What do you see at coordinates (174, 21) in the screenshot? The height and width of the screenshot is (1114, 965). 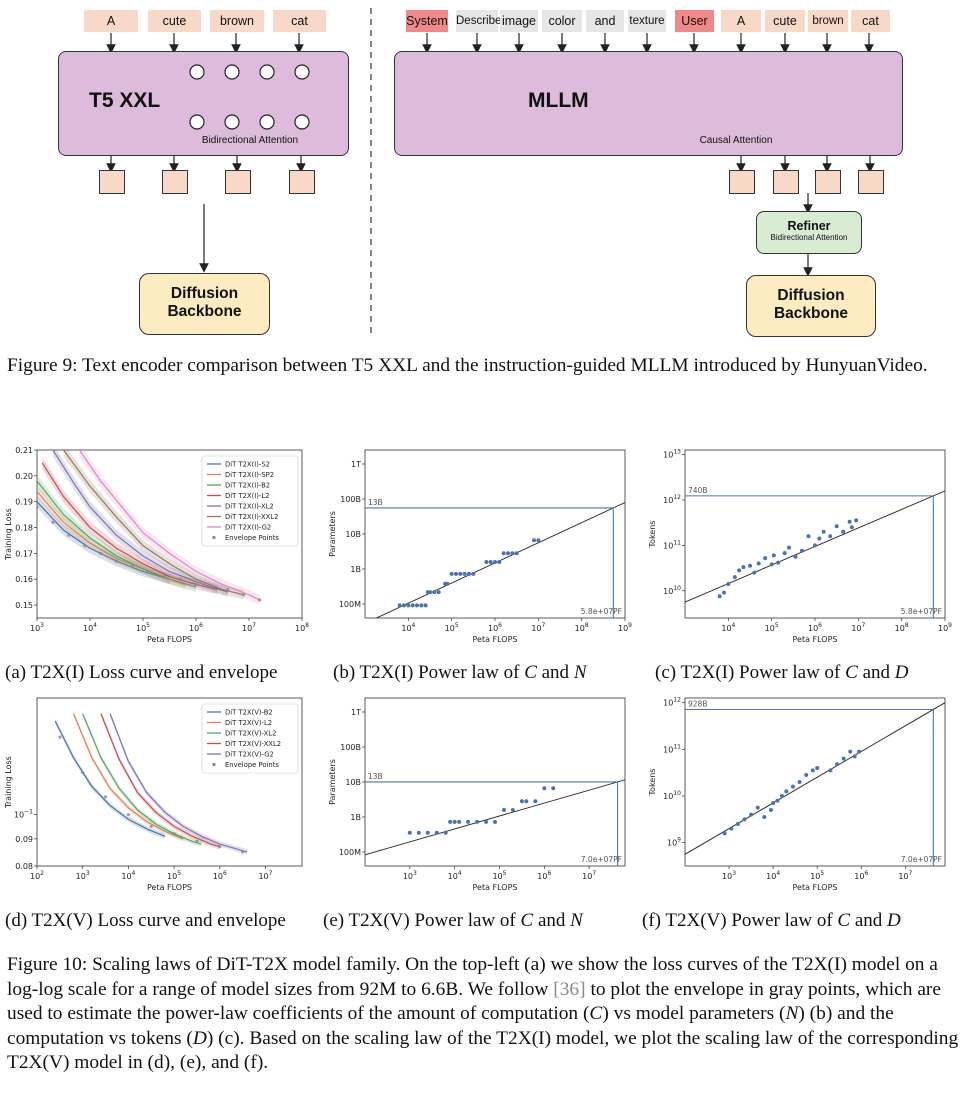 I see `left-token: cute` at bounding box center [174, 21].